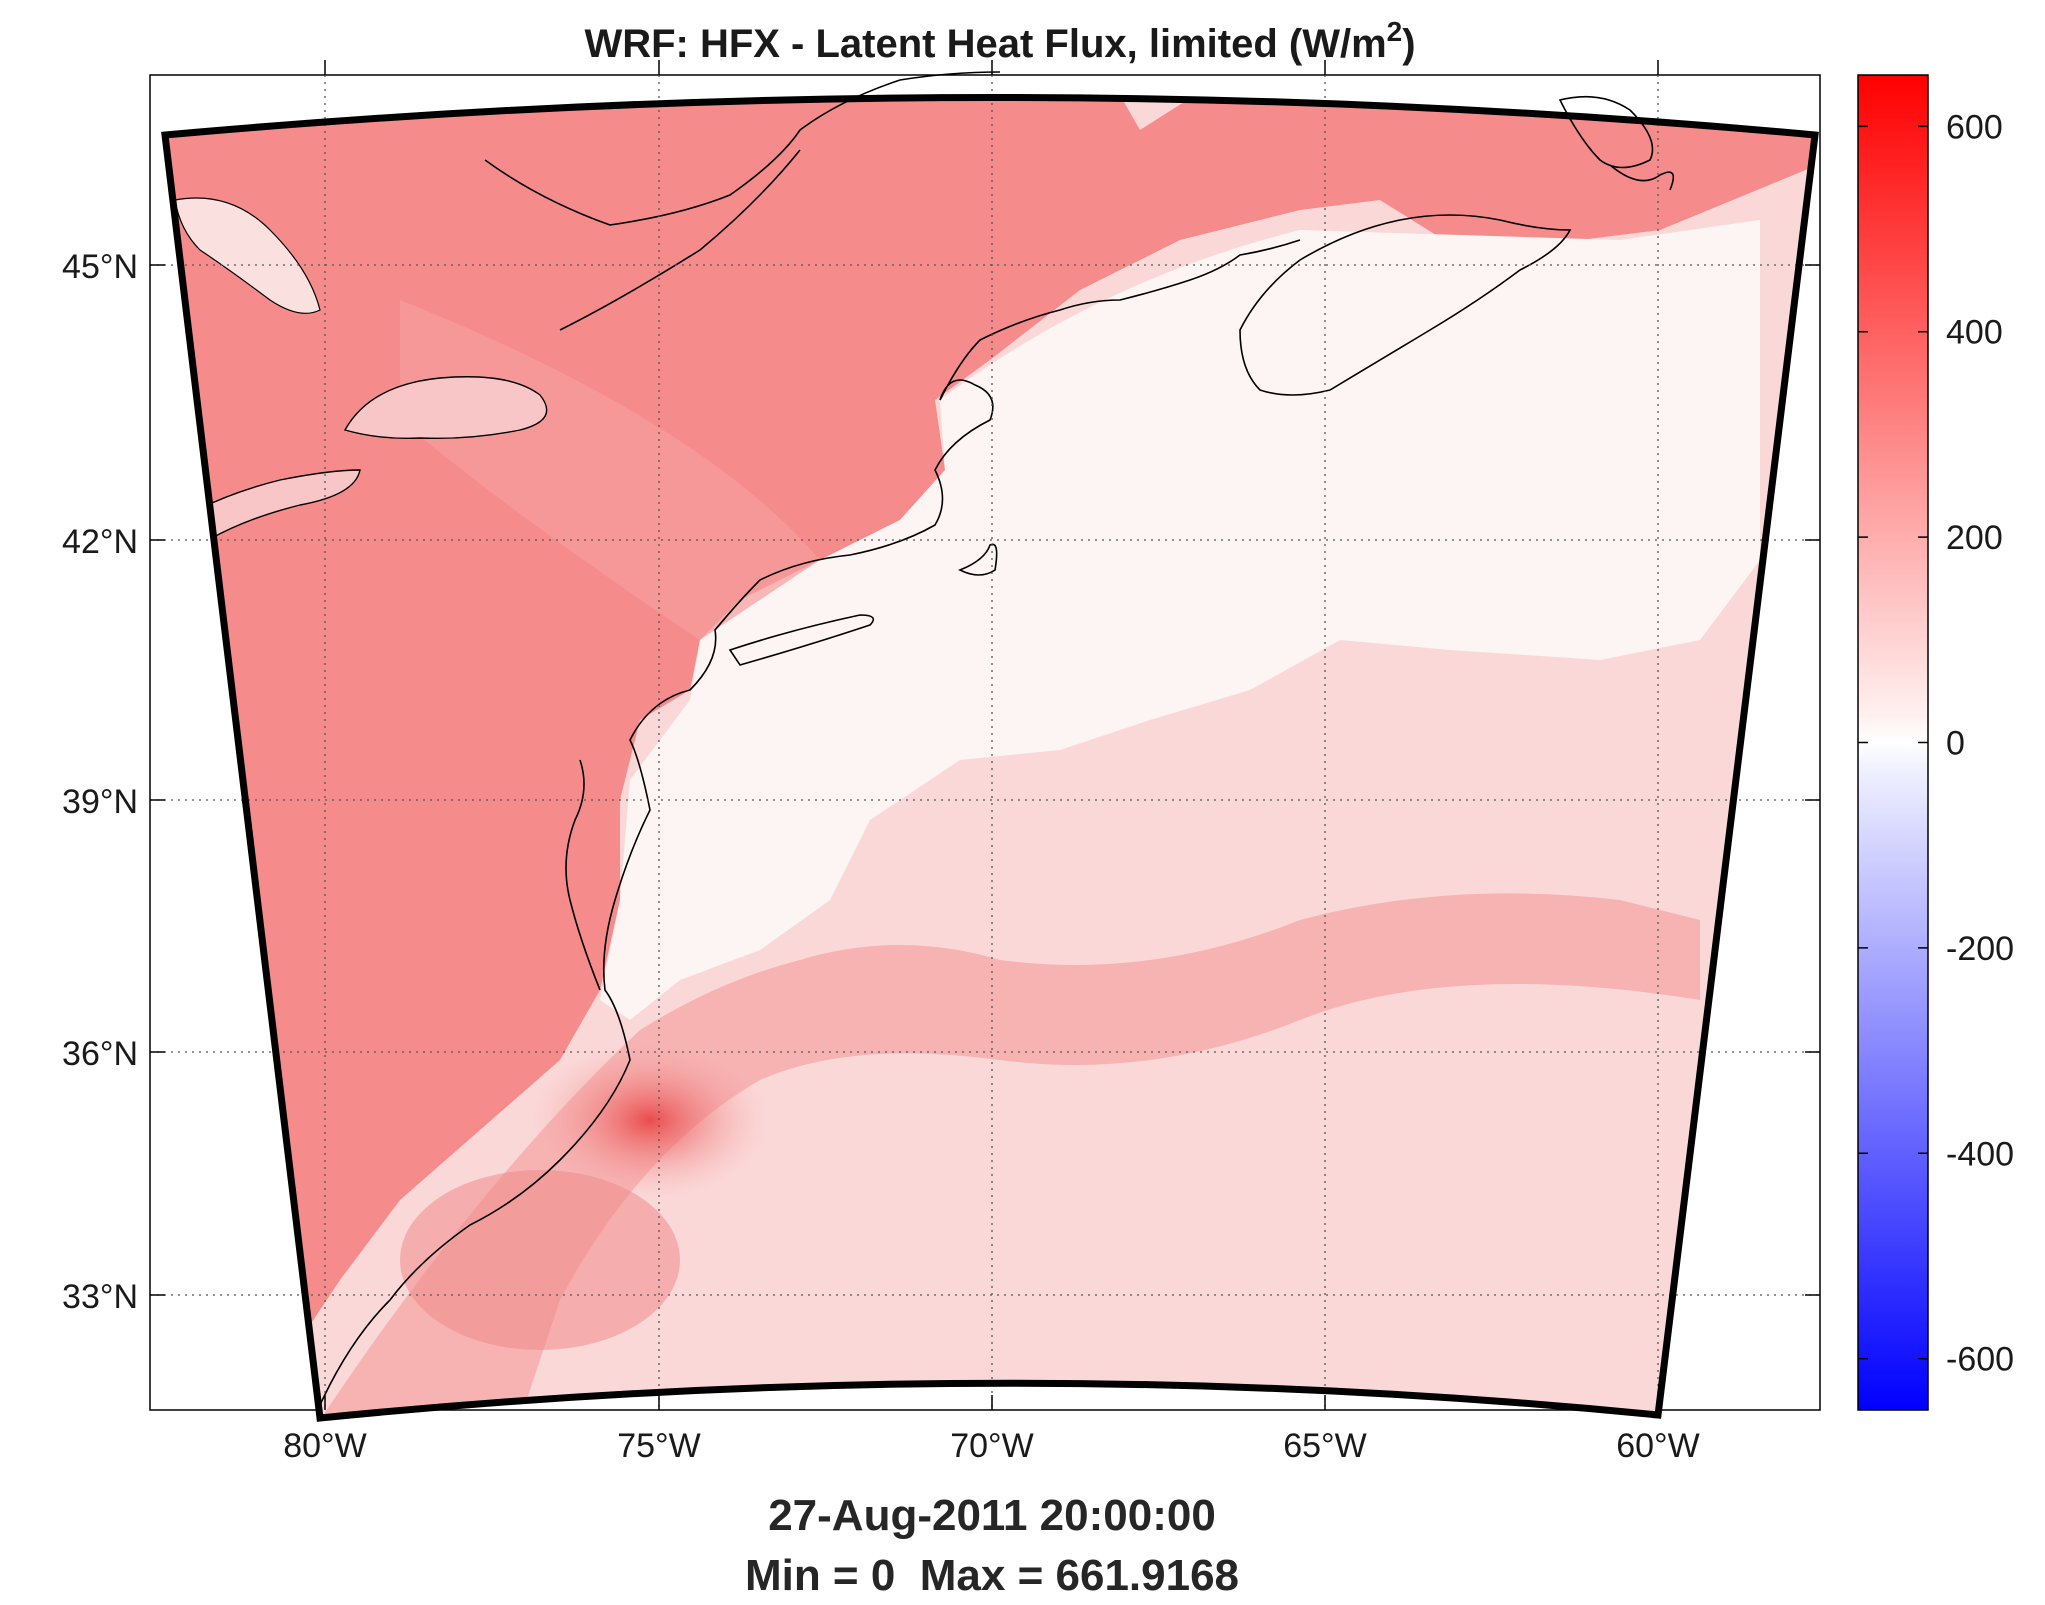 The width and height of the screenshot is (2045, 1605). Describe the element at coordinates (100, 1297) in the screenshot. I see `lat-label: 33°N` at that location.